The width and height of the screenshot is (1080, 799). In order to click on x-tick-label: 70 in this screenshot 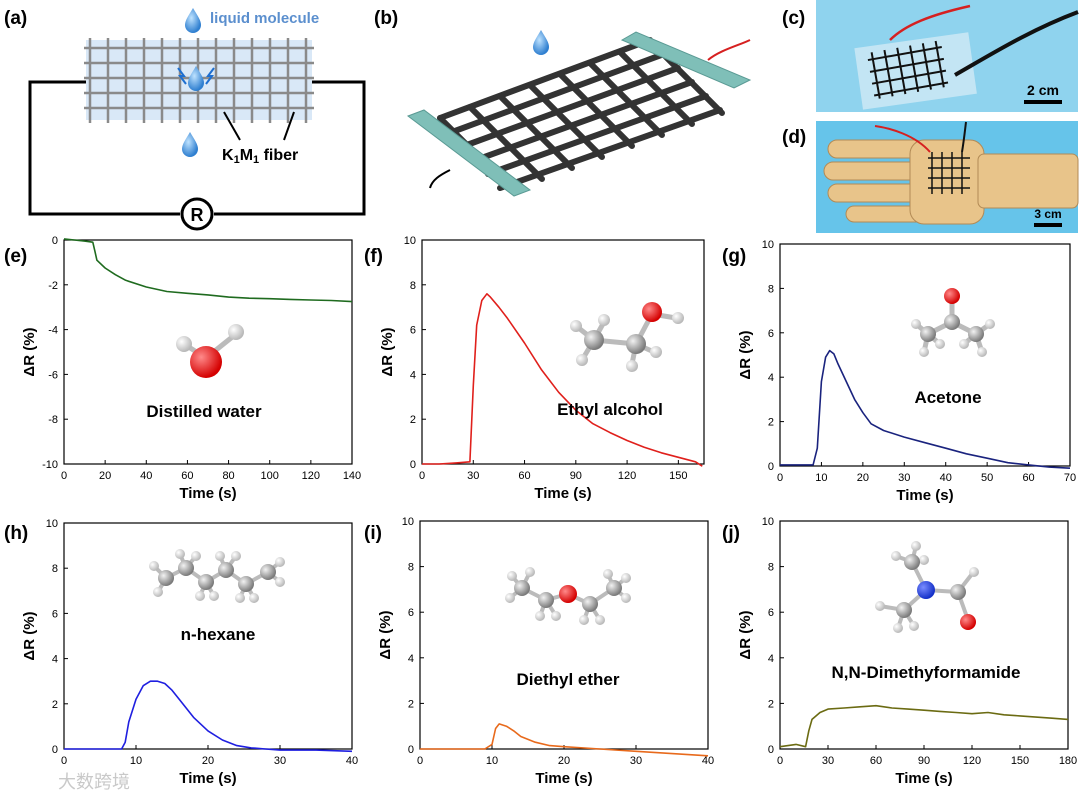, I will do `click(1070, 478)`.